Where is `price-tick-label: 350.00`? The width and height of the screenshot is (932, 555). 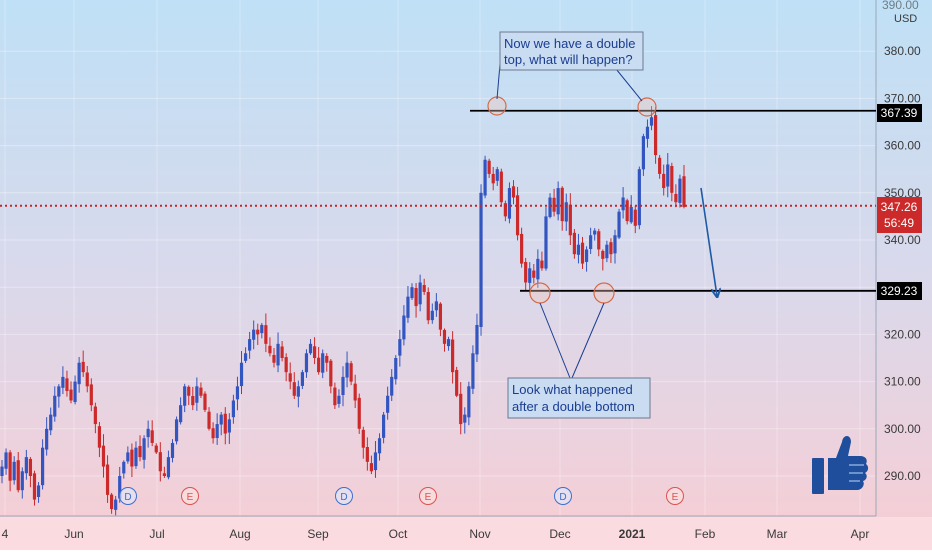 price-tick-label: 350.00 is located at coordinates (902, 193).